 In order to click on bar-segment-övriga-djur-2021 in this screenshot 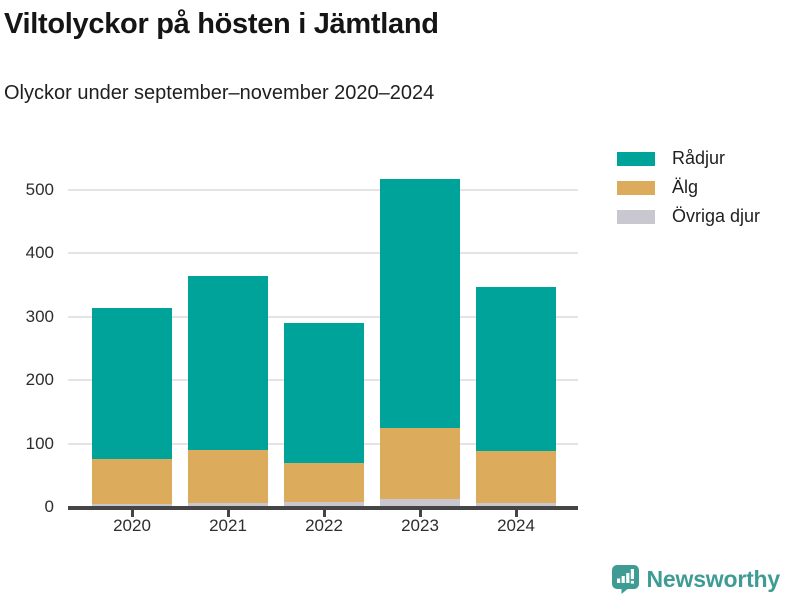, I will do `click(228, 504)`.